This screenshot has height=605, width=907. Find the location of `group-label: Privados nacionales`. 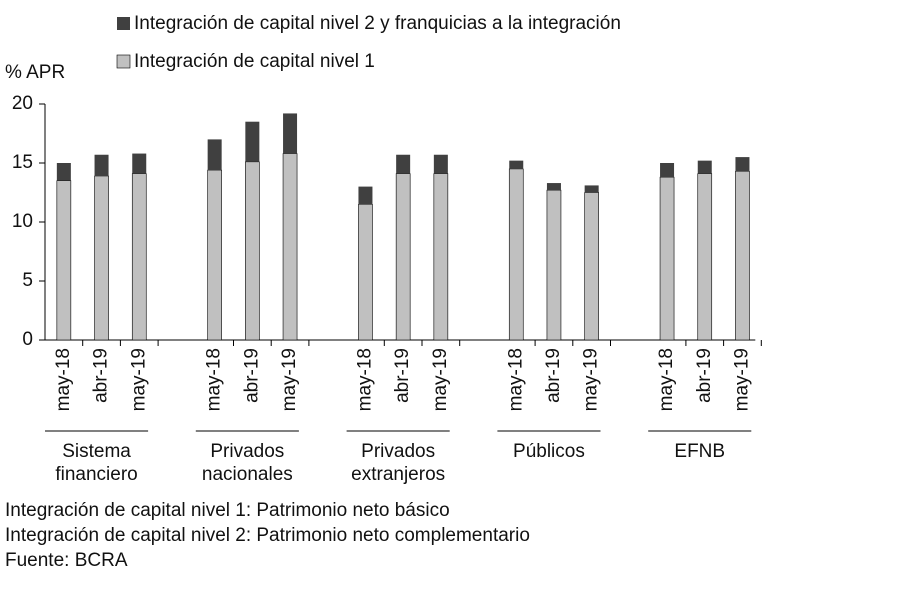

group-label: Privados nacionales is located at coordinates (247, 463).